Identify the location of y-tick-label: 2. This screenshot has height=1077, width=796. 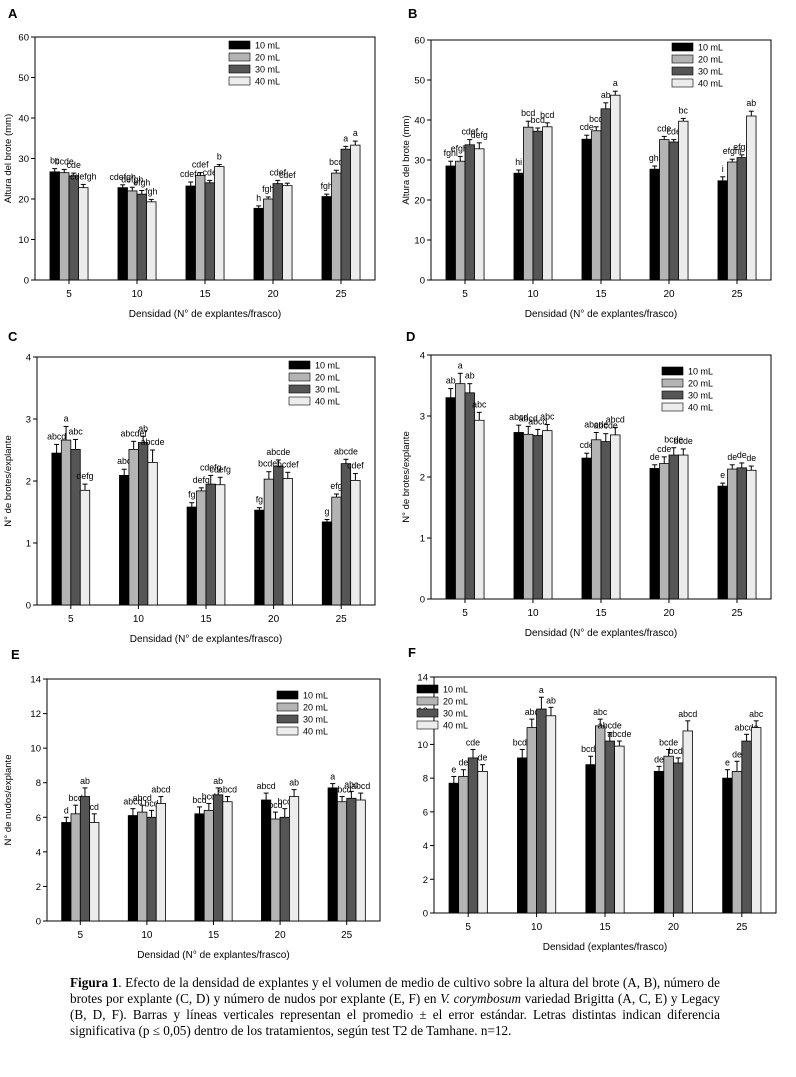
(38, 887).